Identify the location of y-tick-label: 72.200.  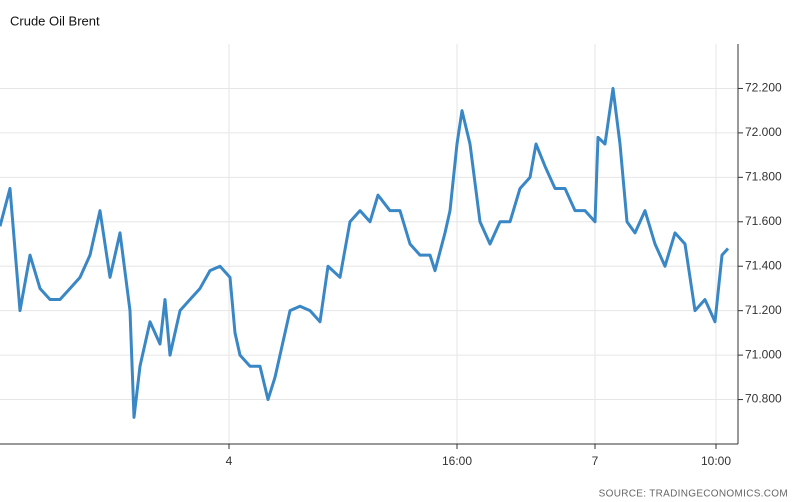
(763, 88).